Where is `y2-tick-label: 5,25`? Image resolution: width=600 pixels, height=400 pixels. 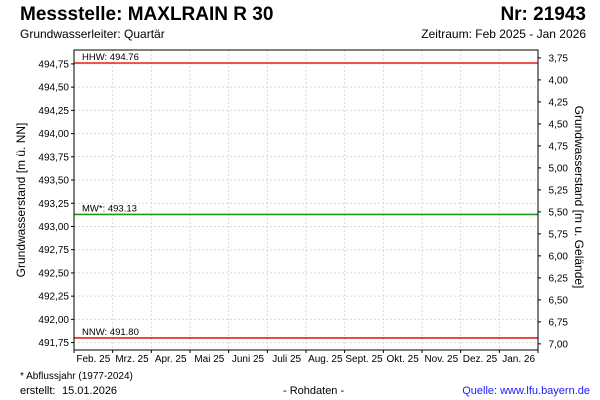 y2-tick-label: 5,25 is located at coordinates (559, 190).